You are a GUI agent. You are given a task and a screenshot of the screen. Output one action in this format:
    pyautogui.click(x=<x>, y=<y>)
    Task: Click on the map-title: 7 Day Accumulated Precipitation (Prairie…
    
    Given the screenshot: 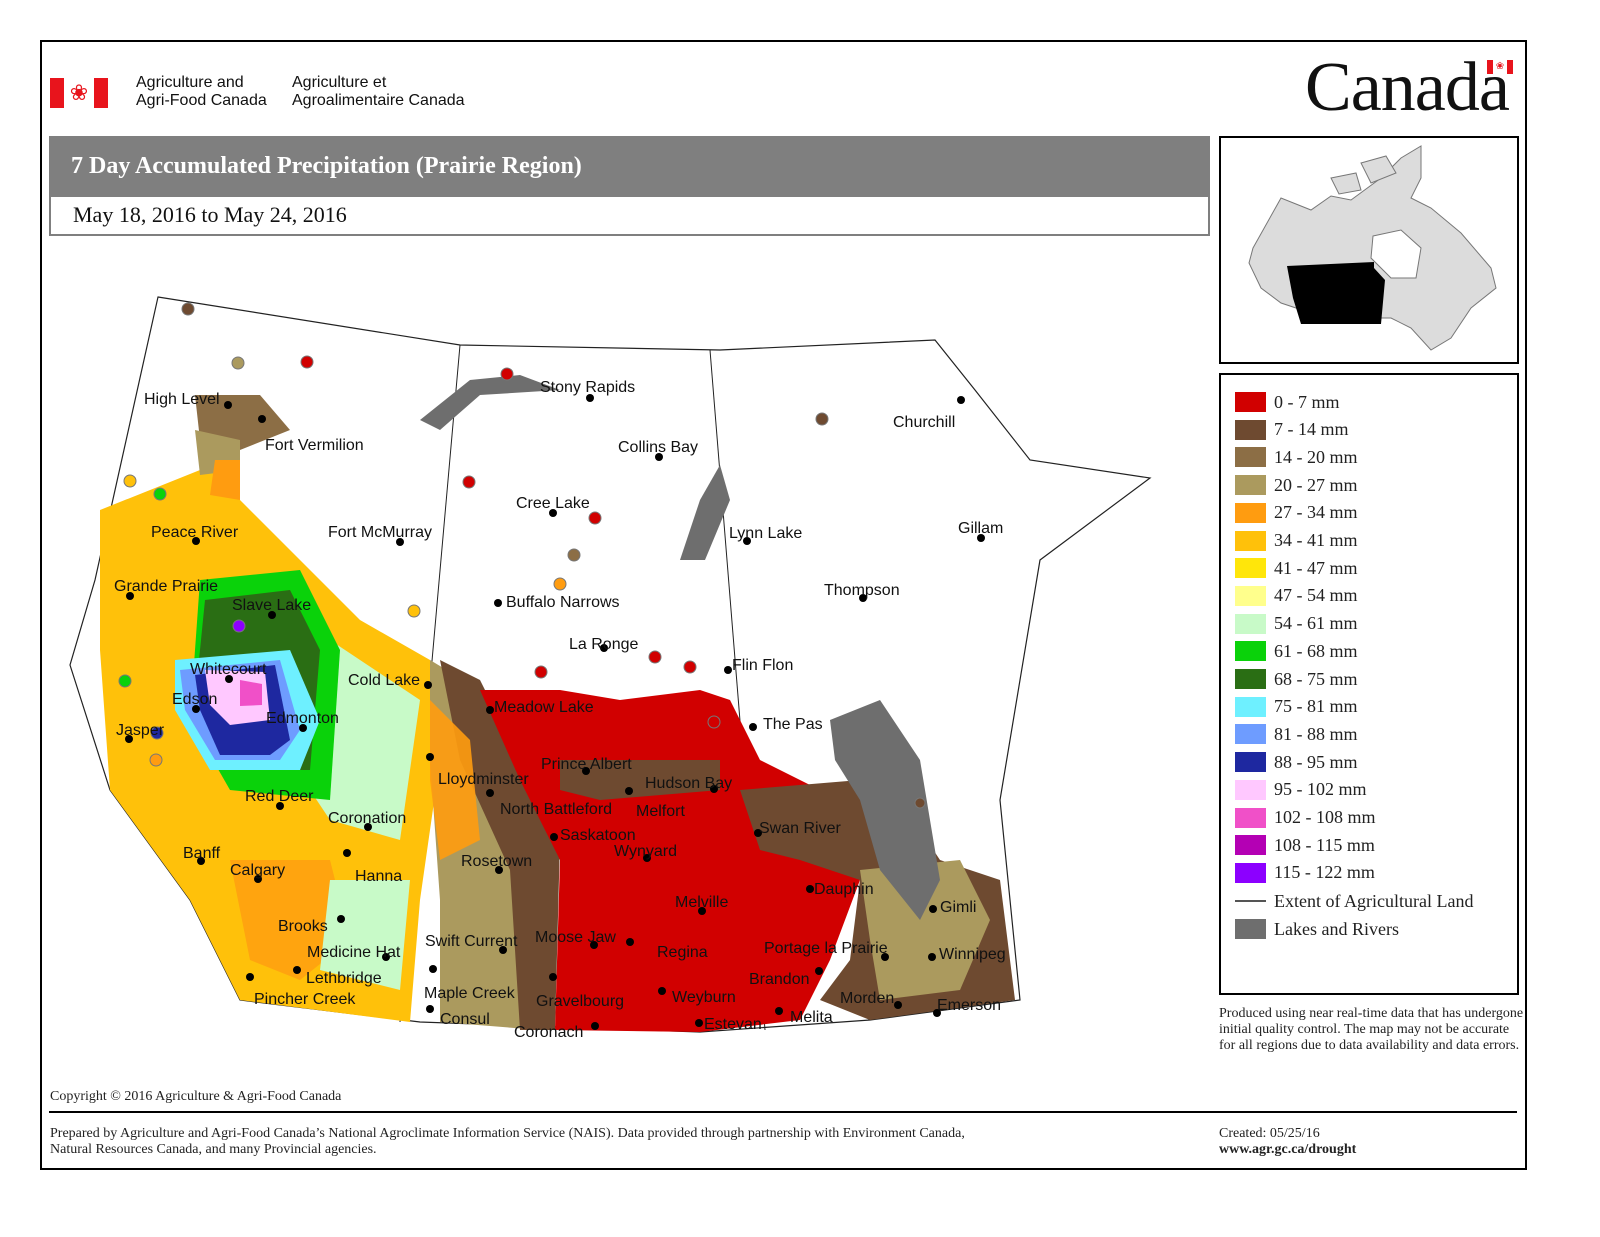 What is the action you would take?
    pyautogui.click(x=629, y=166)
    